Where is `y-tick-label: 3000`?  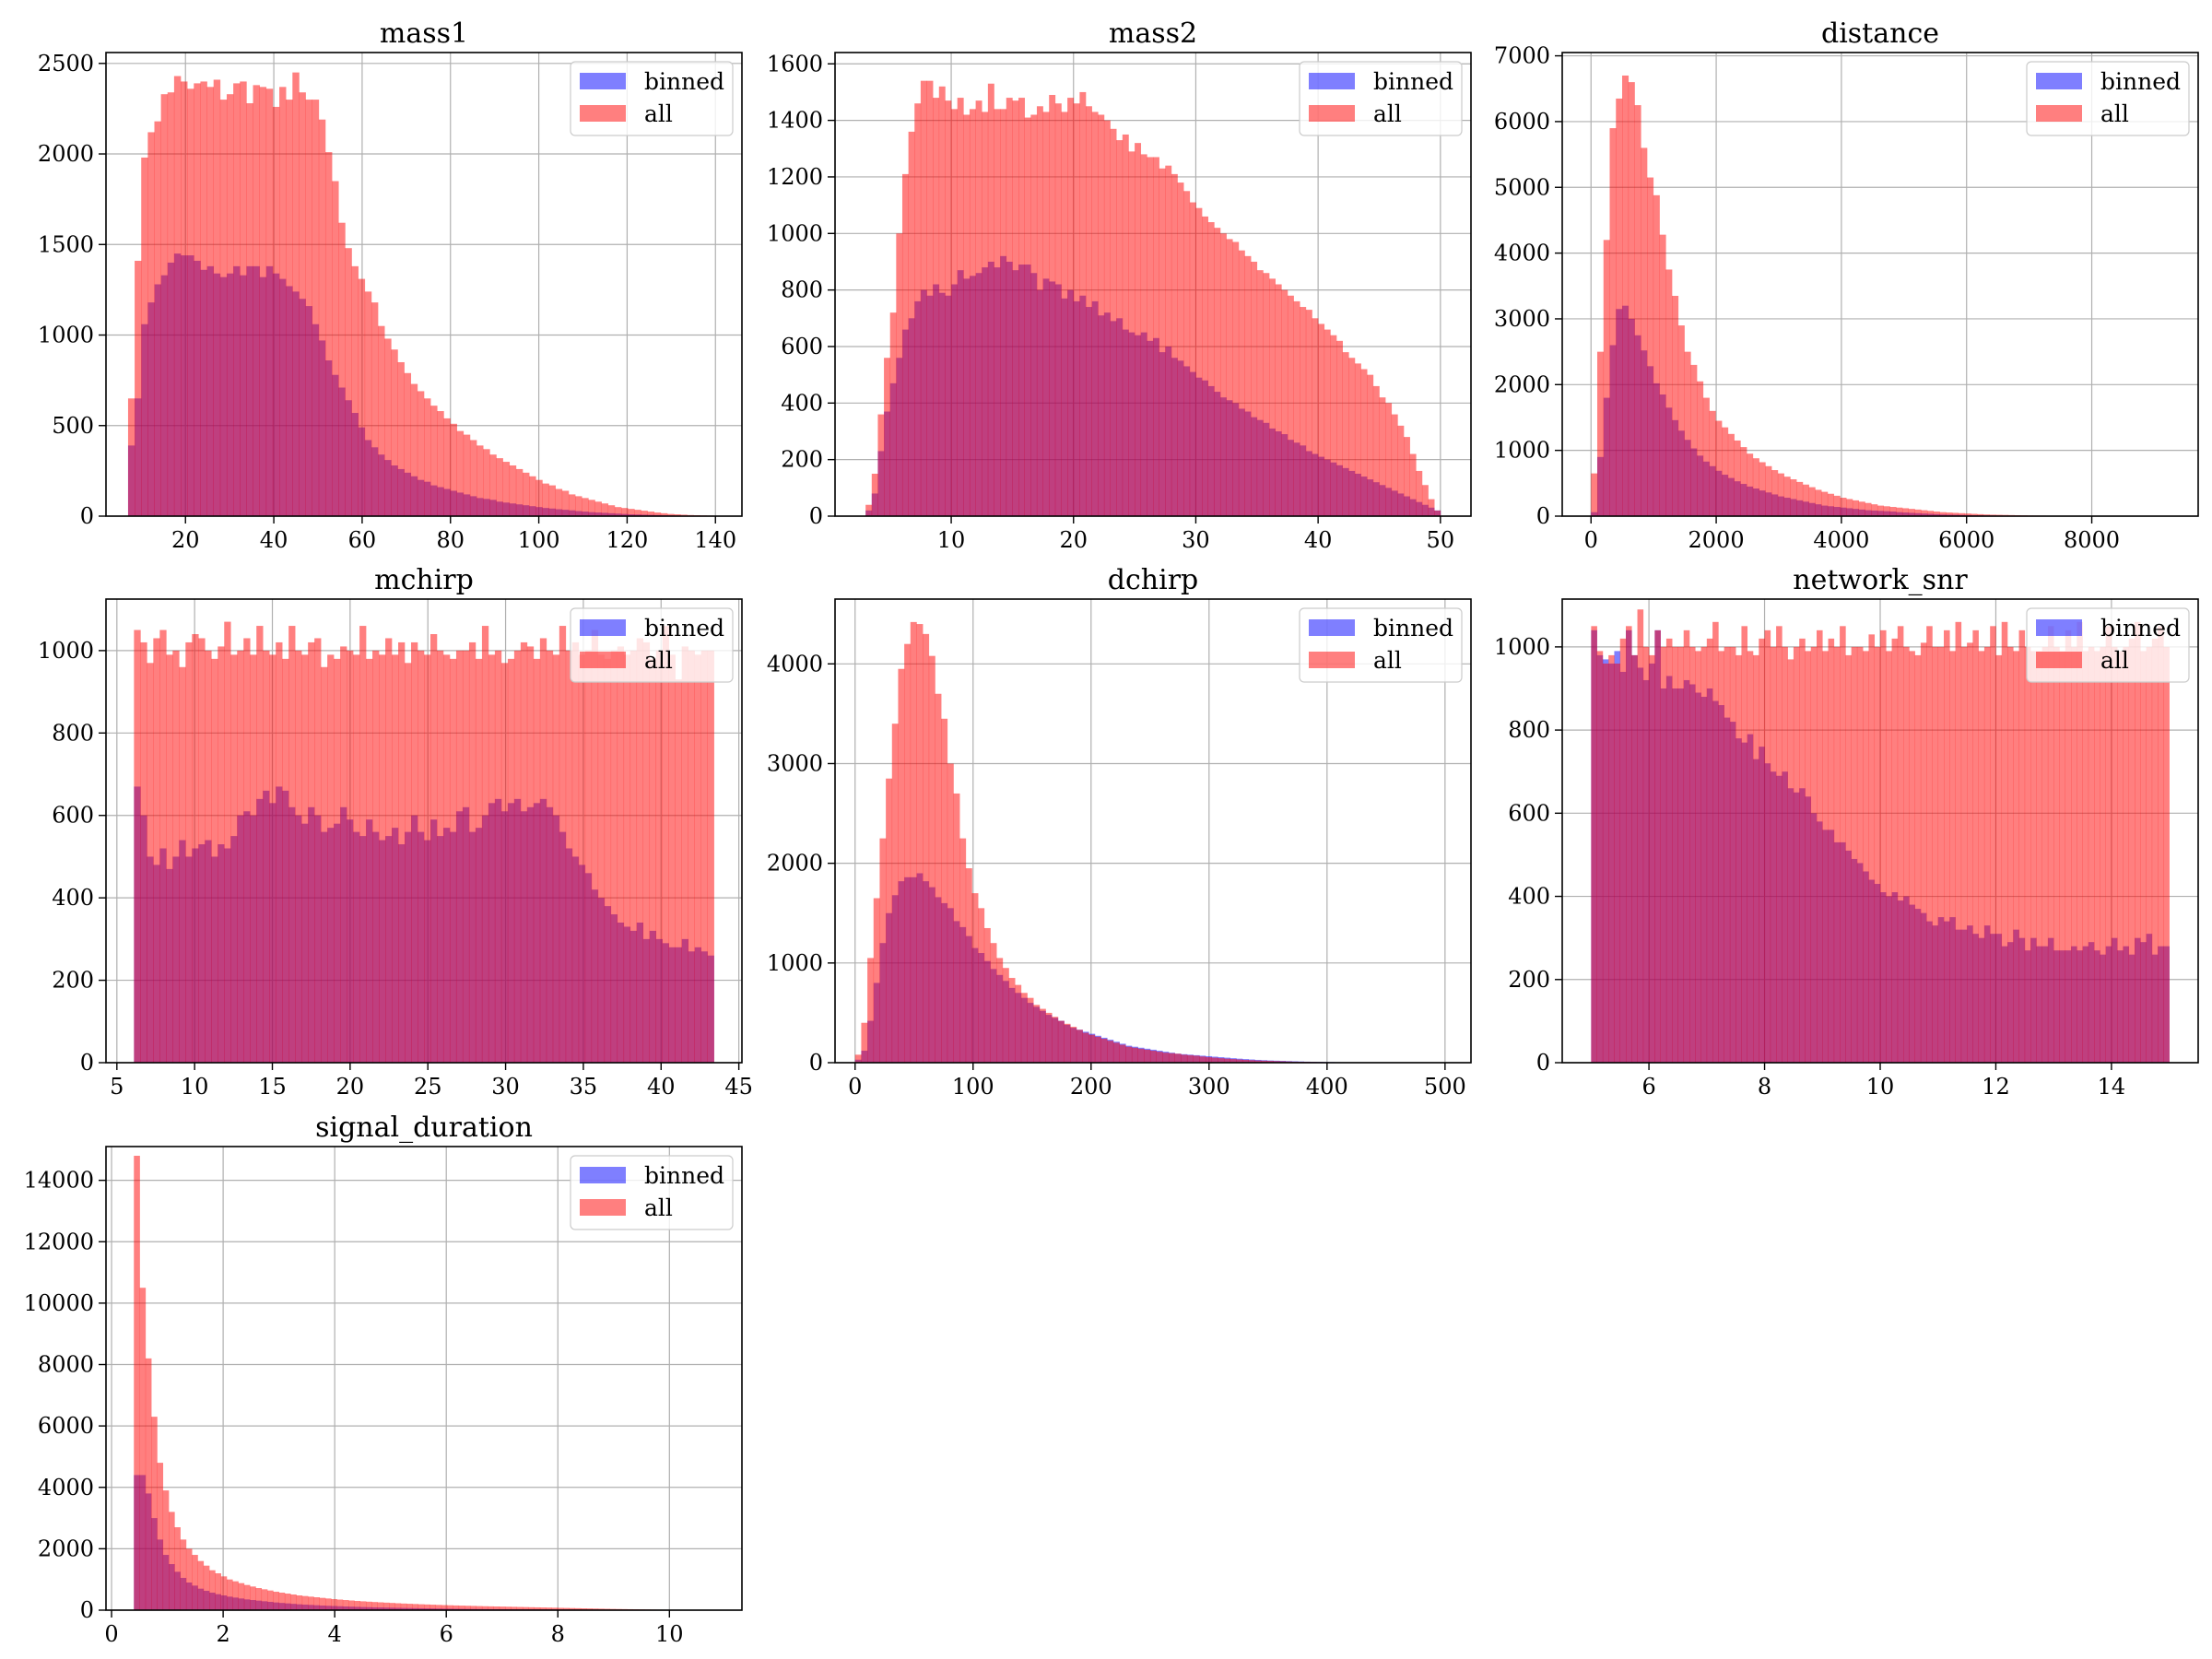
y-tick-label: 3000 is located at coordinates (1522, 319).